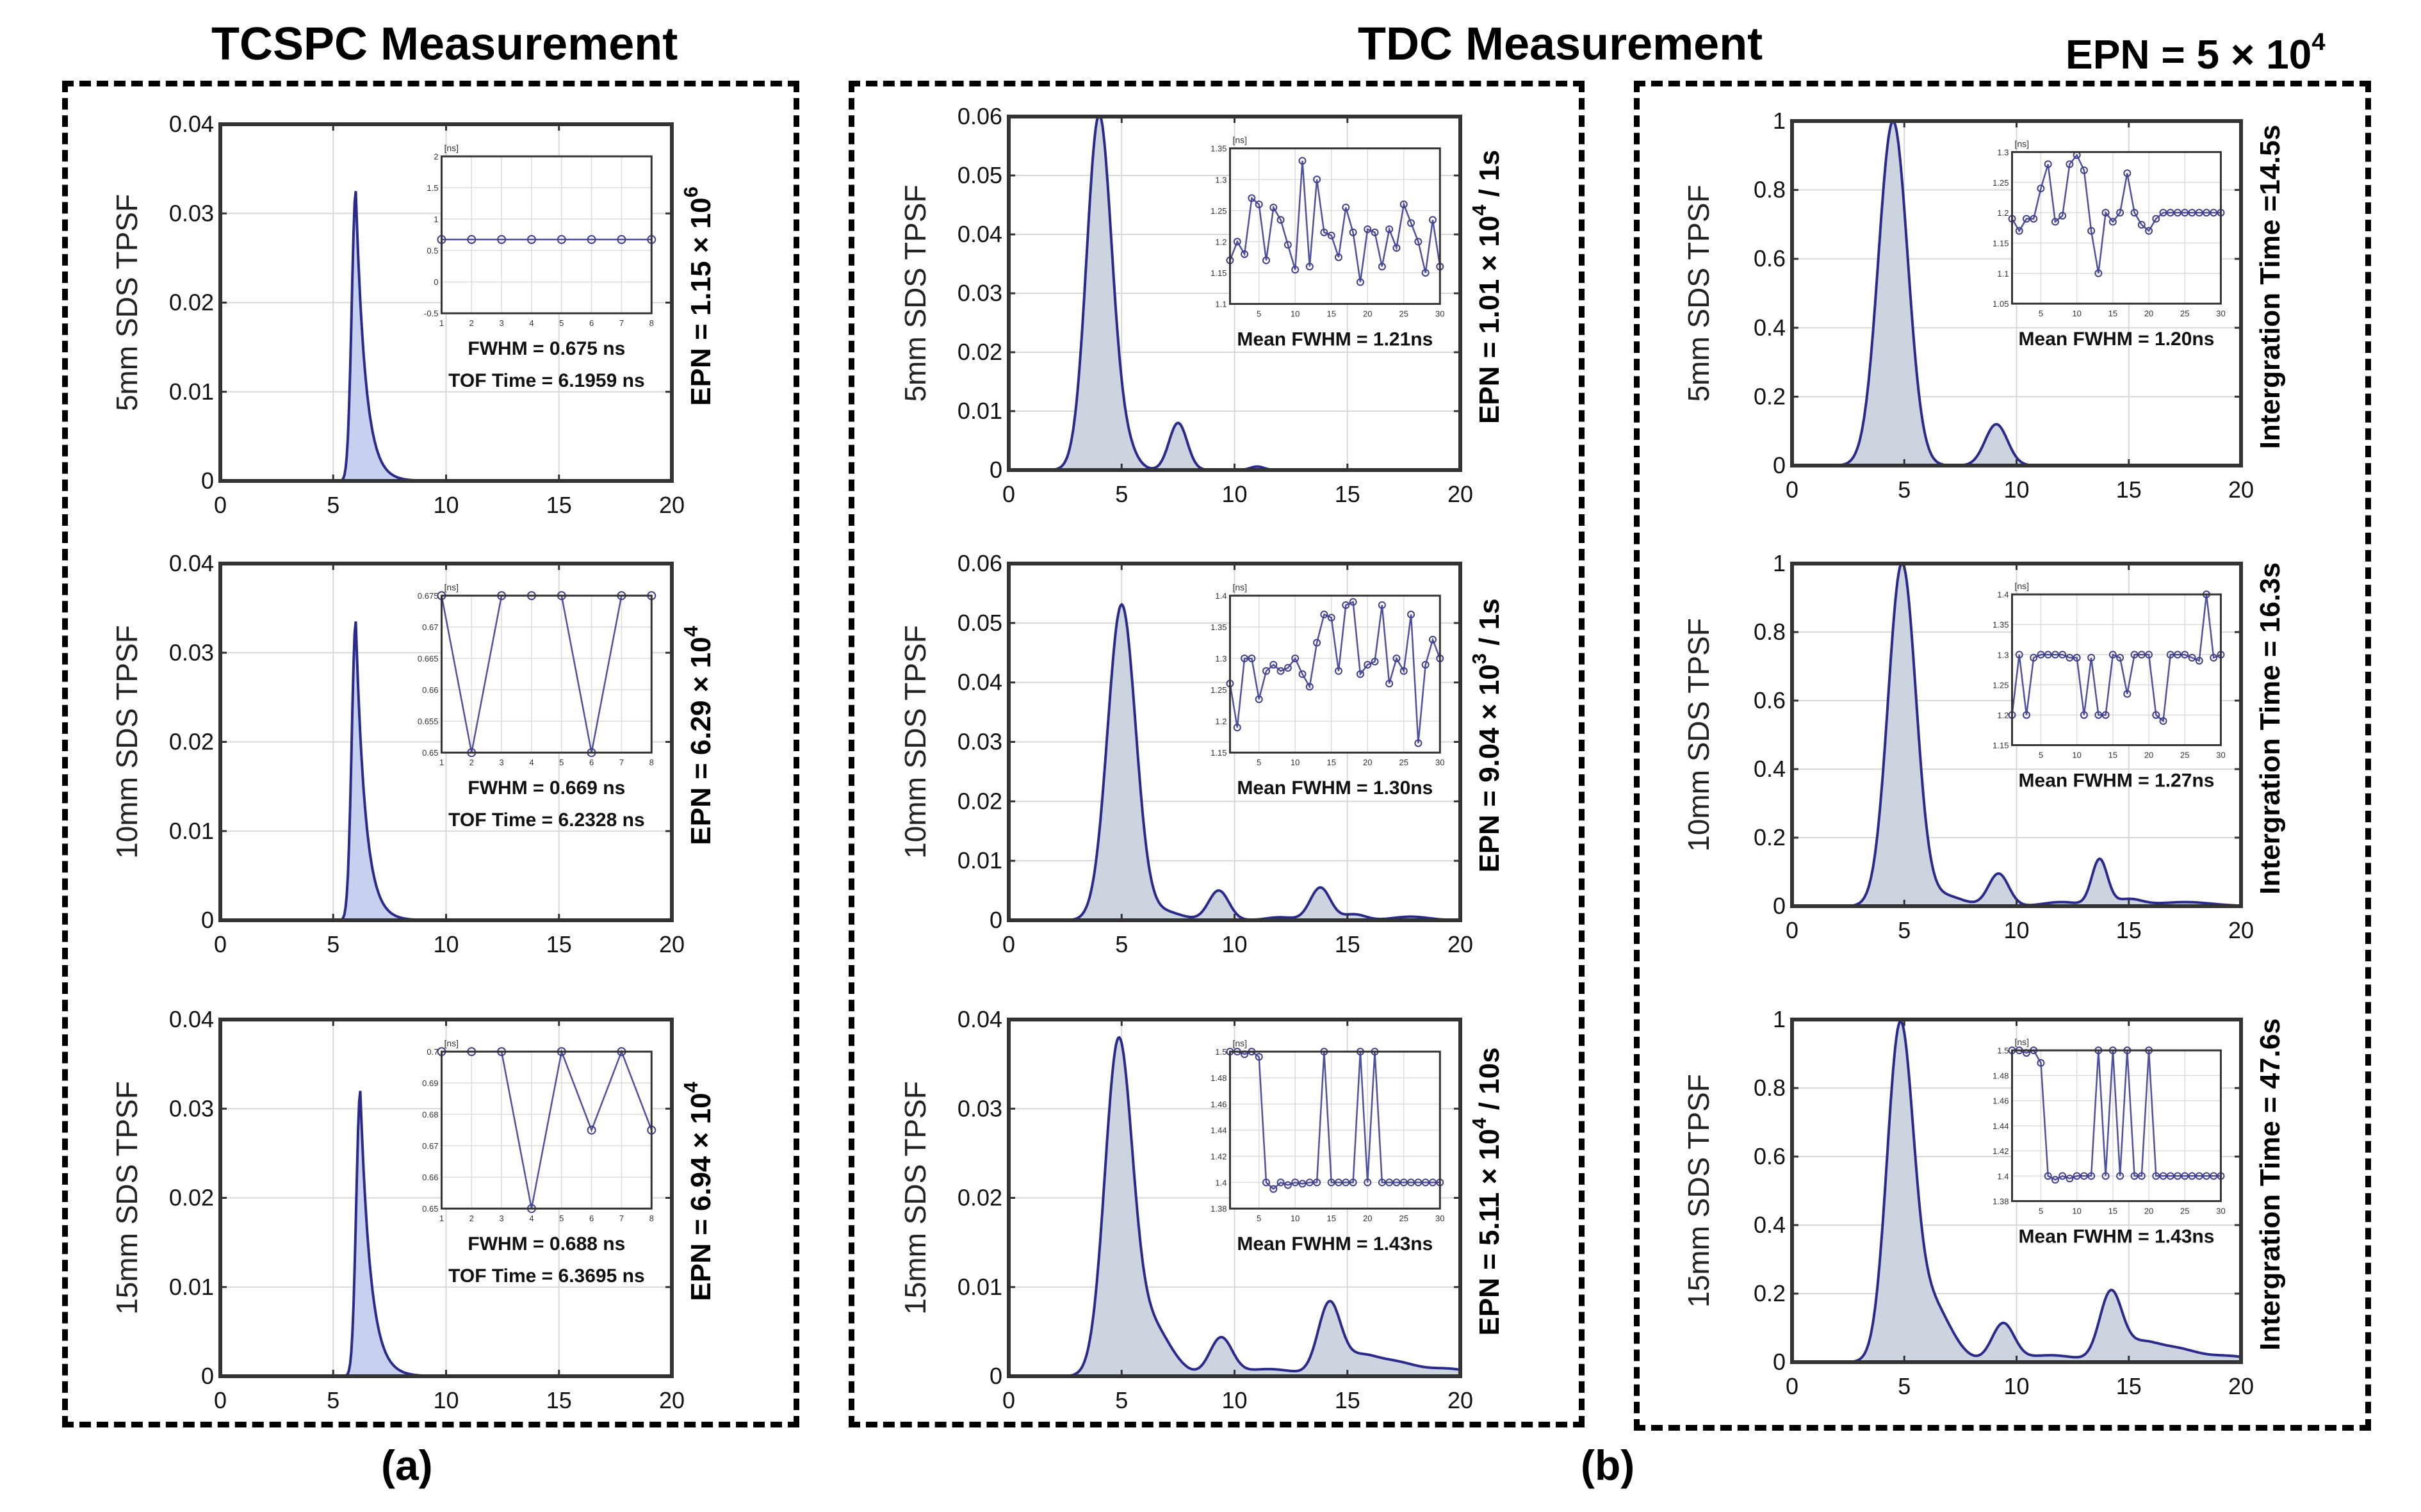 Image resolution: width=2421 pixels, height=1512 pixels. I want to click on inset-caption-fwhm: FWHM = 0.675 ns, so click(546, 349).